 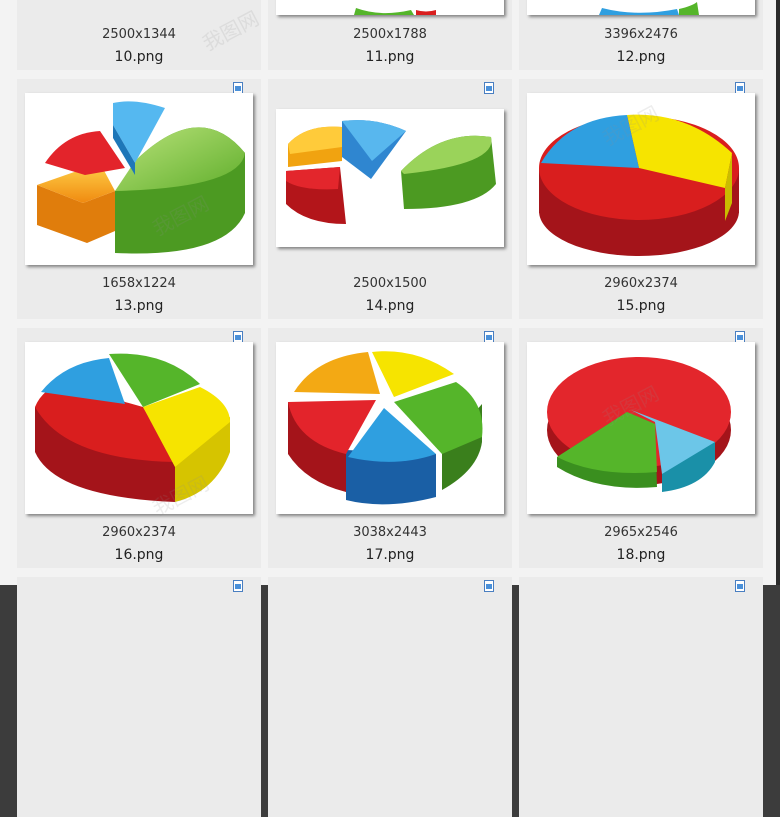 I want to click on image-dimensions: 2965x2546, so click(x=641, y=532).